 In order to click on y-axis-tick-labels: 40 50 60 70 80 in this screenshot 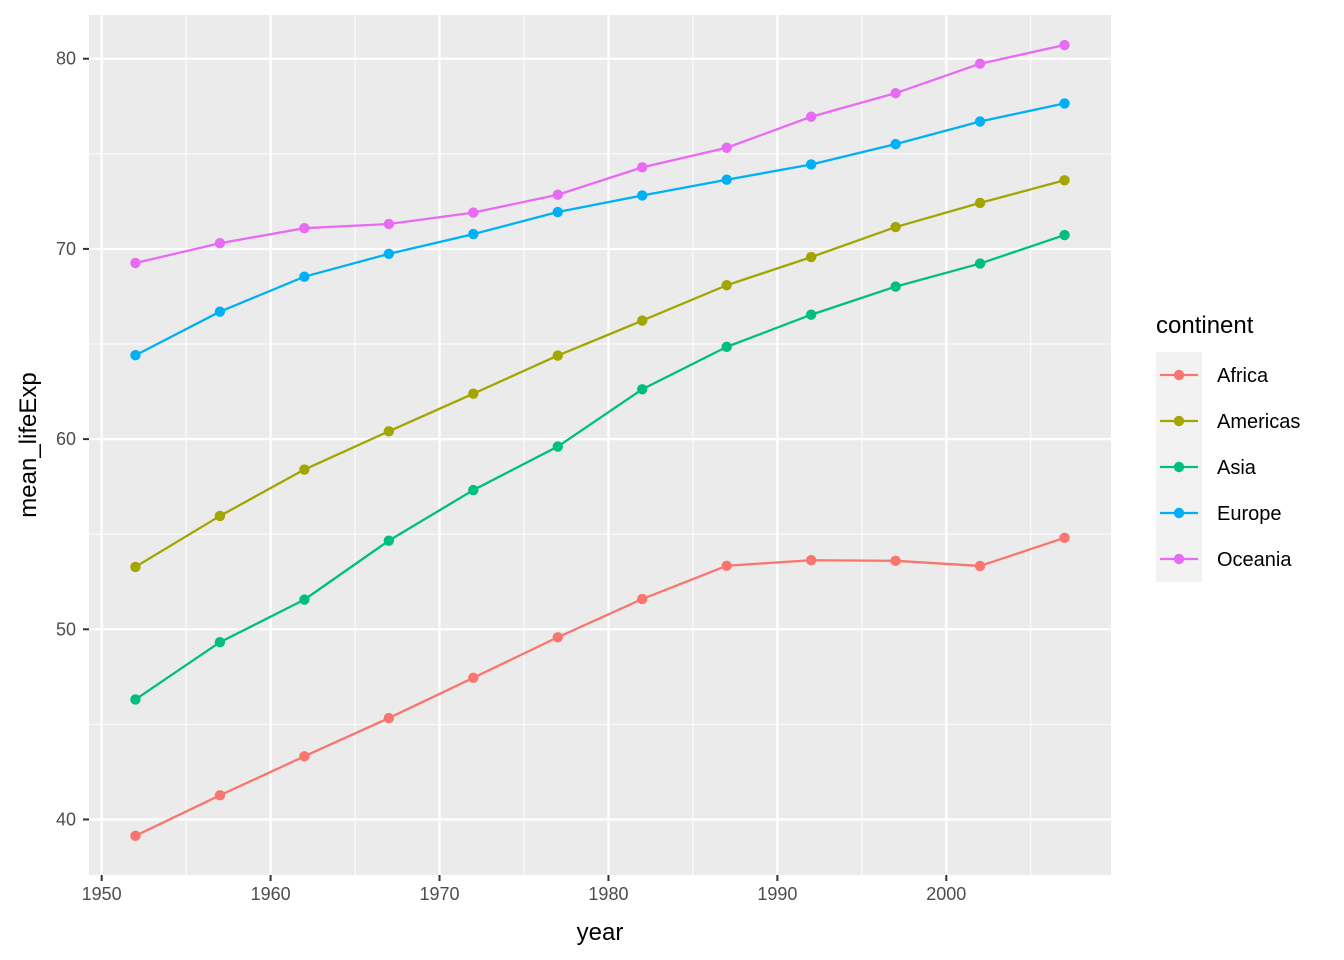, I will do `click(66, 439)`.